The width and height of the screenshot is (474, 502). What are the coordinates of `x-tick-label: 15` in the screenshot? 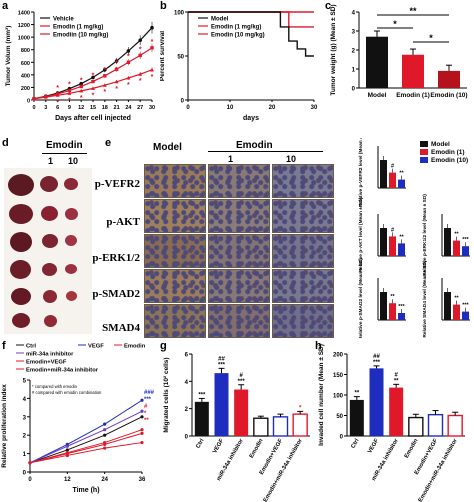 It's located at (93, 108).